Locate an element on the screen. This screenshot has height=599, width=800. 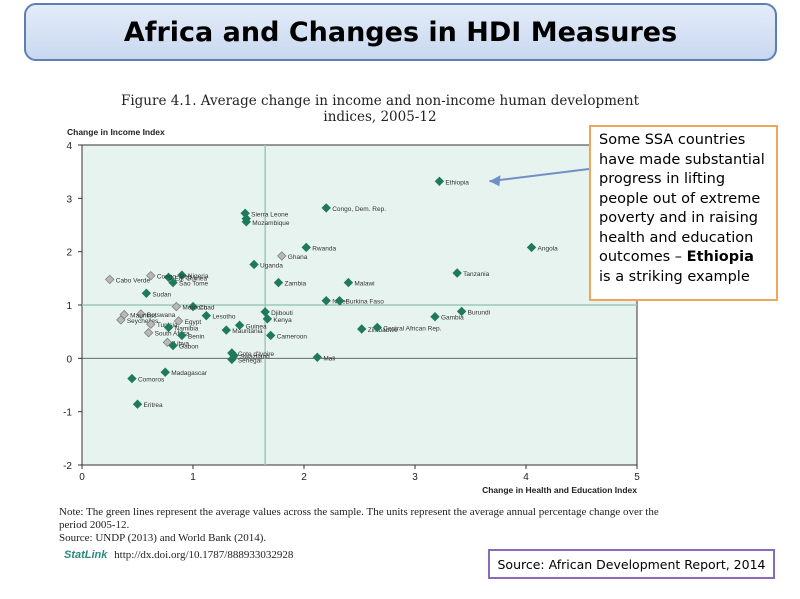
point-label: South Africa is located at coordinates (172, 334).